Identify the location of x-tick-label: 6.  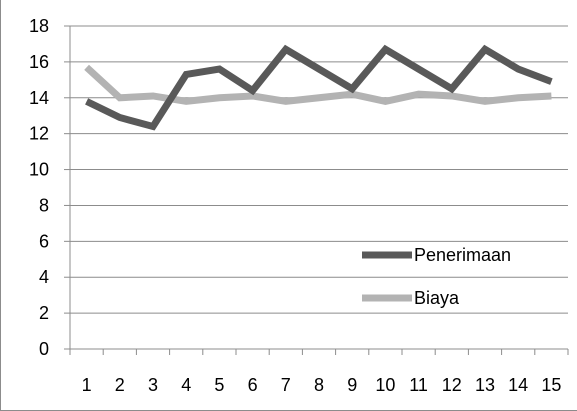
(253, 385).